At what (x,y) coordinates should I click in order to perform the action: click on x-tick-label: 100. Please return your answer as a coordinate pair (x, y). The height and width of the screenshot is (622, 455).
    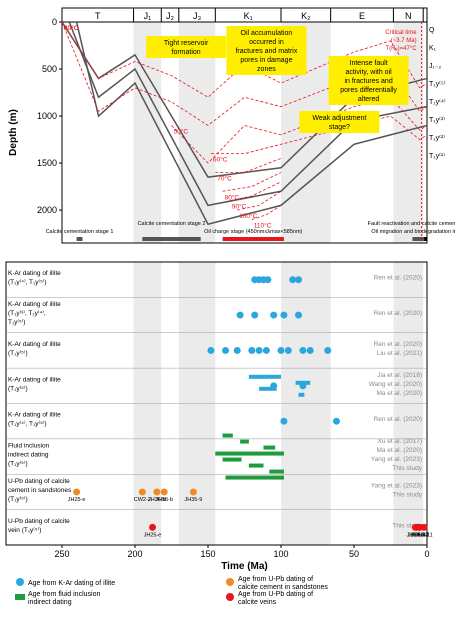
    Looking at the image, I should click on (280, 554).